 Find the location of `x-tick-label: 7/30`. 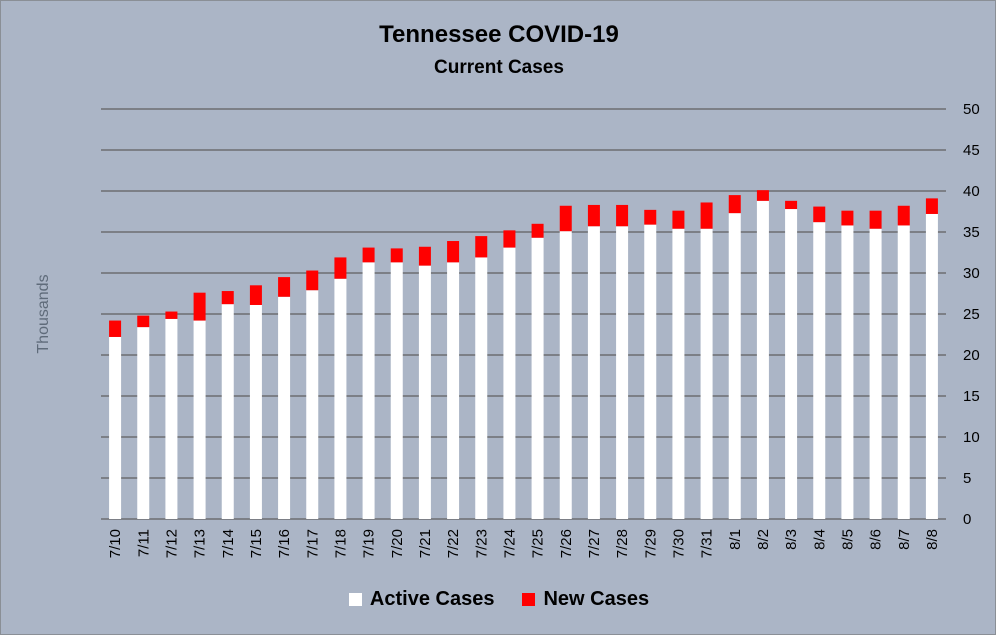

x-tick-label: 7/30 is located at coordinates (678, 543).